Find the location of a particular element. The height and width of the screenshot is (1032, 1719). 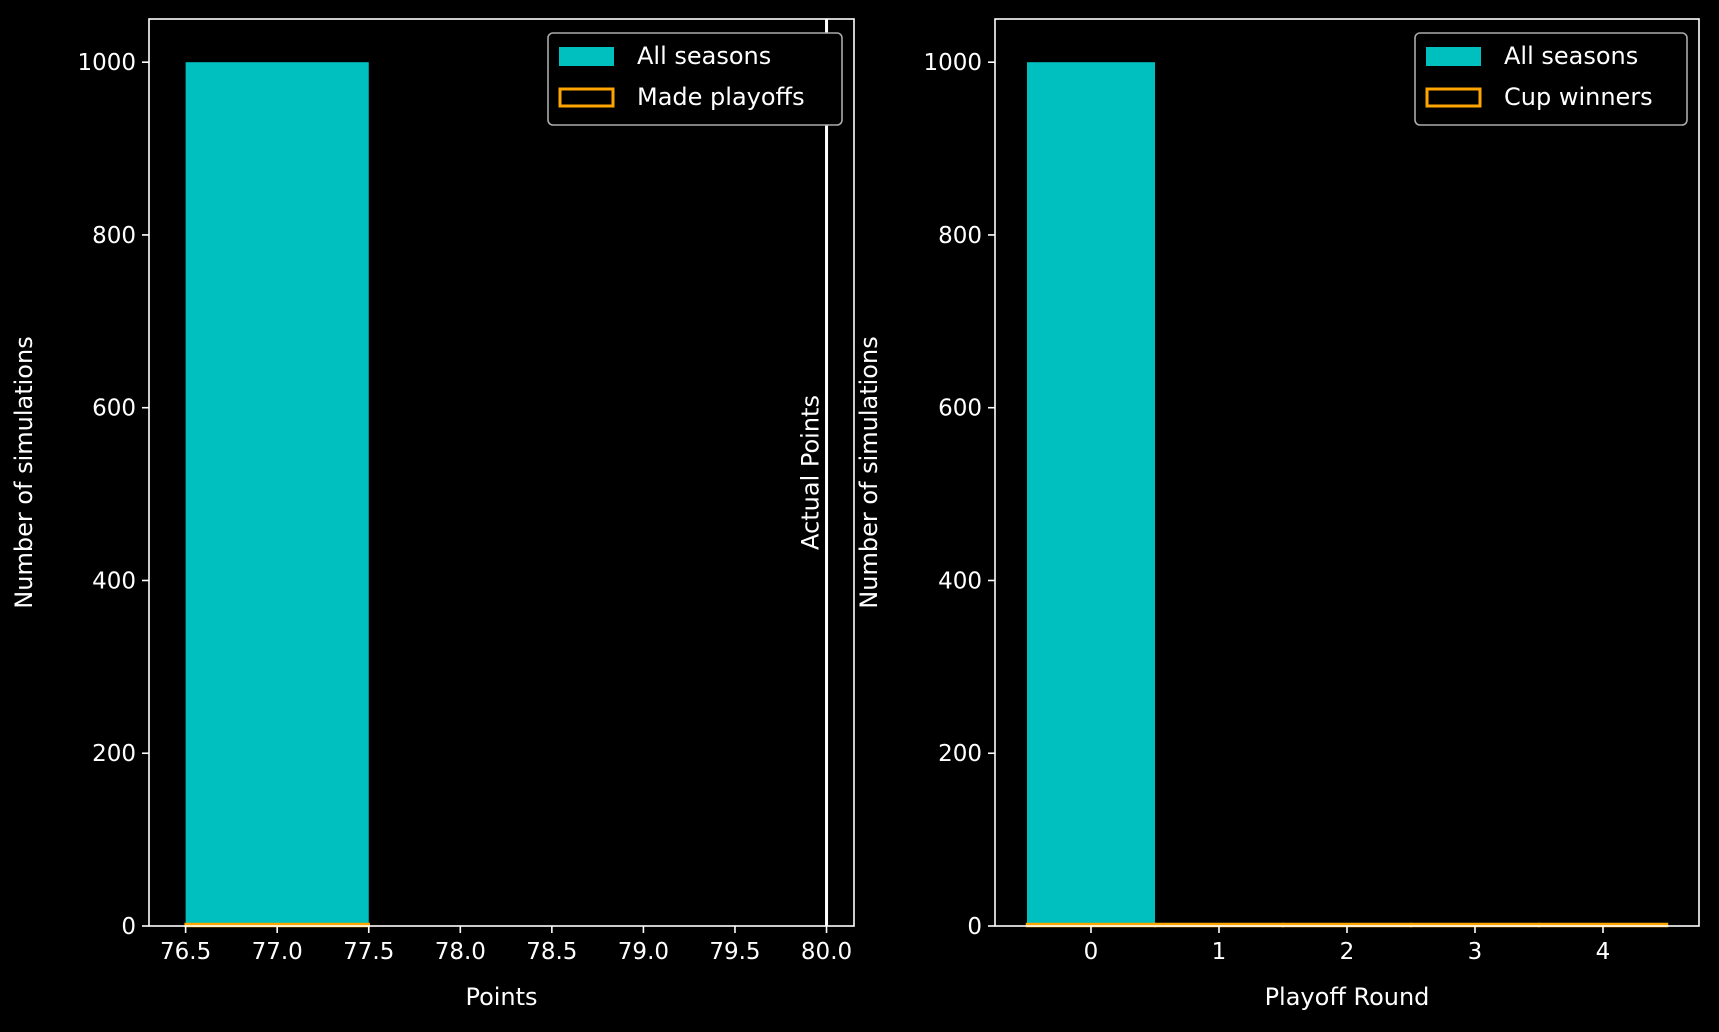

legend-swatch-cup-winners is located at coordinates (1453, 97).